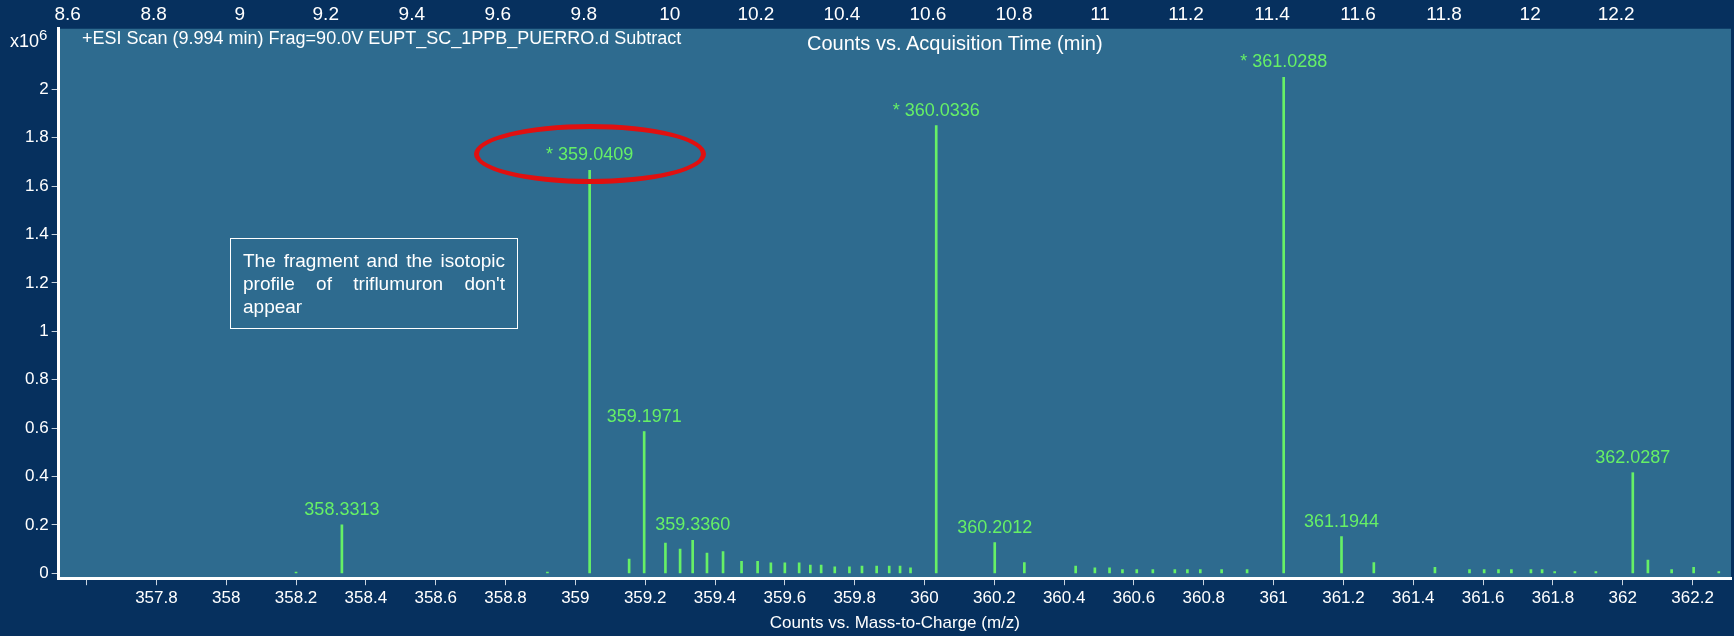  Describe the element at coordinates (226, 598) in the screenshot. I see `x-tick-label: 358` at that location.